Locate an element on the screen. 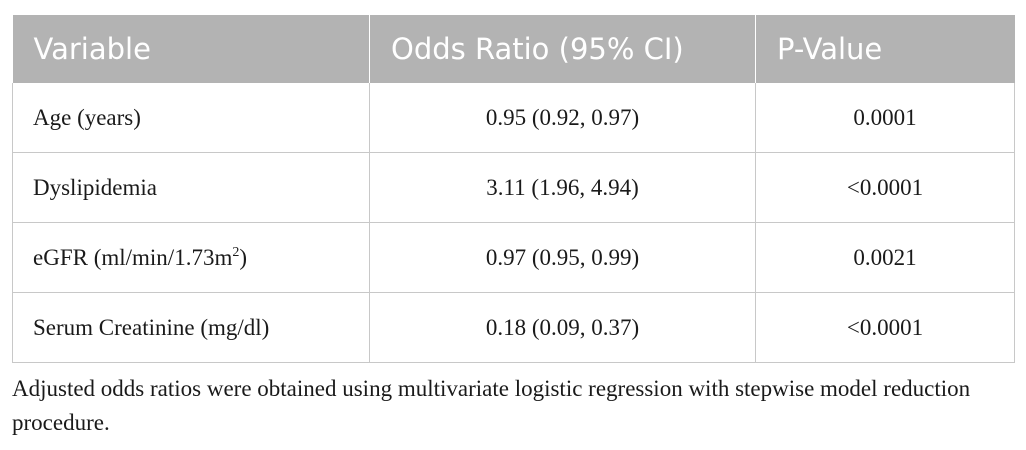 The image size is (1026, 450). cell-variable: eGFR (ml/min/1.73m2) is located at coordinates (191, 257).